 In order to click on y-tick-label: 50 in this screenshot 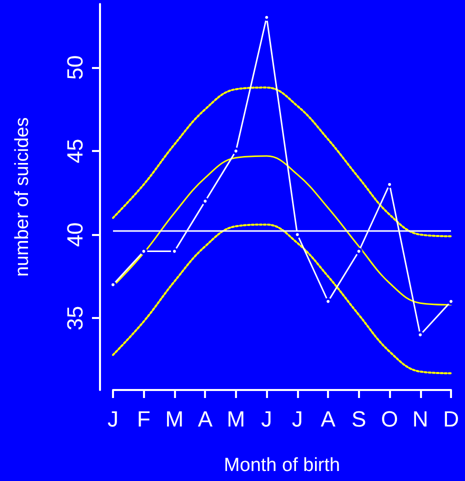, I will do `click(75, 67)`.